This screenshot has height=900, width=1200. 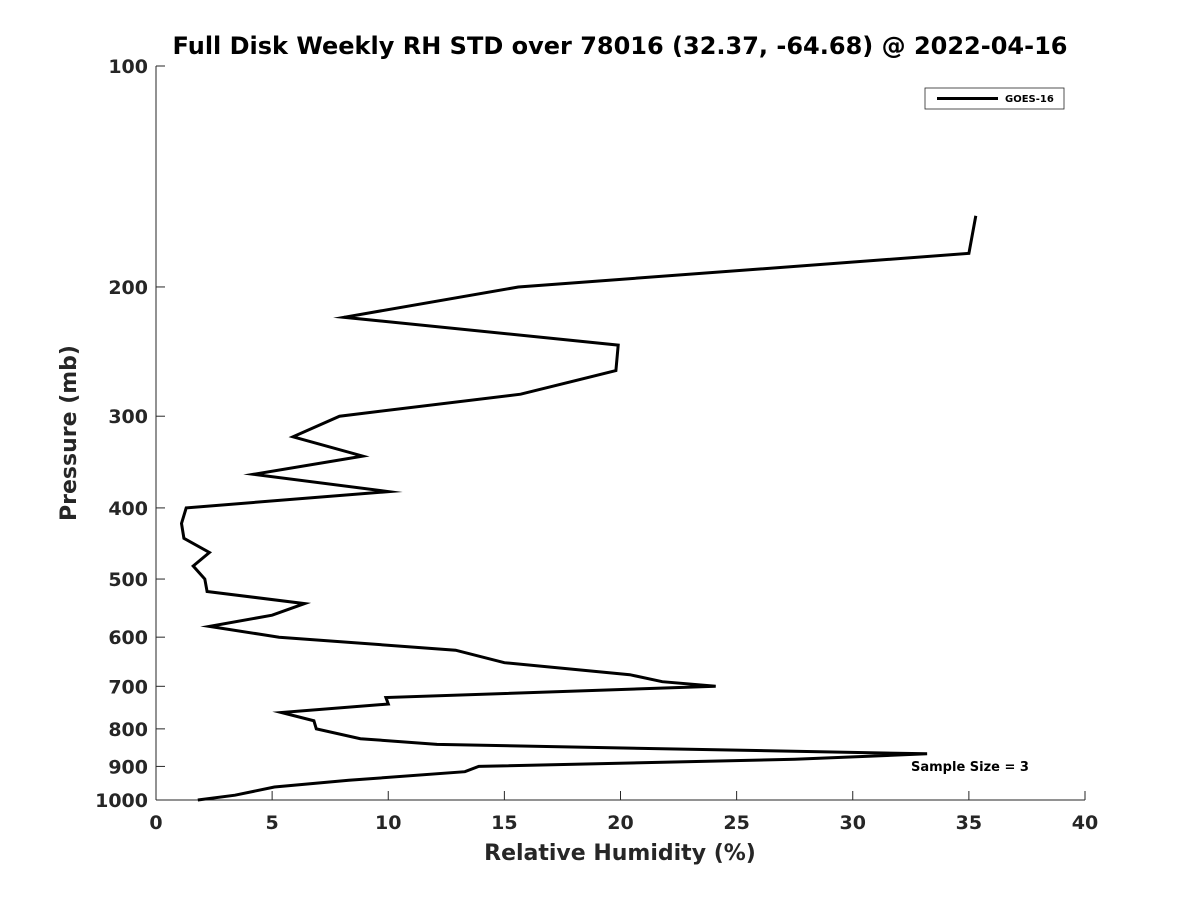 What do you see at coordinates (128, 687) in the screenshot?
I see `y-tick-label: 700` at bounding box center [128, 687].